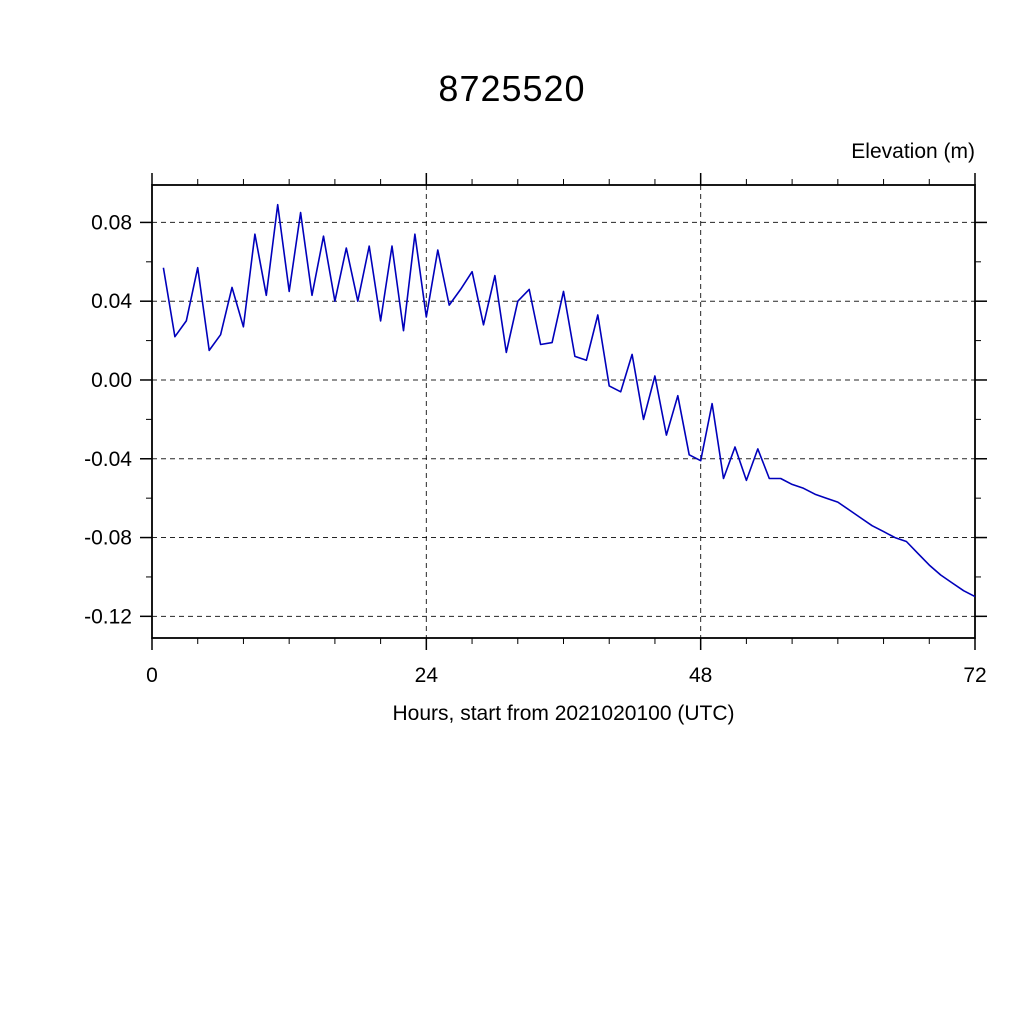 Image resolution: width=1024 pixels, height=1024 pixels. Describe the element at coordinates (152, 675) in the screenshot. I see `x-tick-label: 0` at that location.